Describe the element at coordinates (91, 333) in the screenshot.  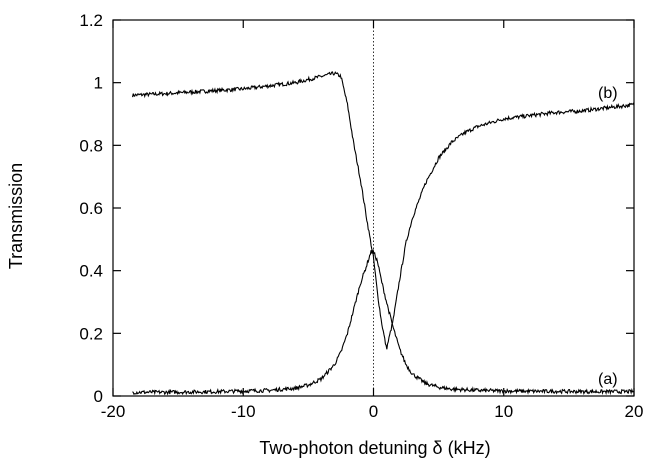
I see `y-tick-label: 0.2` at that location.